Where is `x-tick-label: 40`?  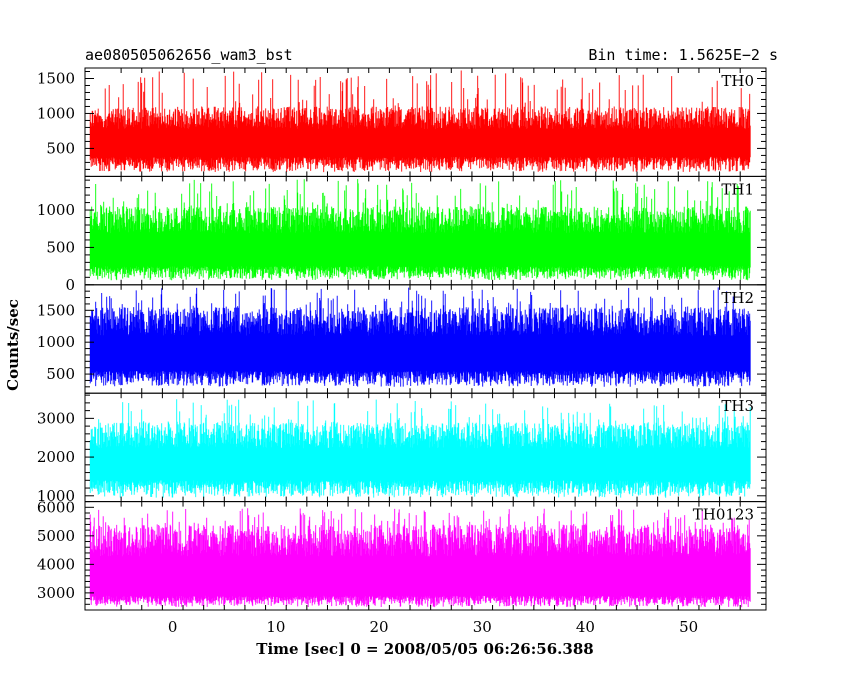 x-tick-label: 40 is located at coordinates (585, 627).